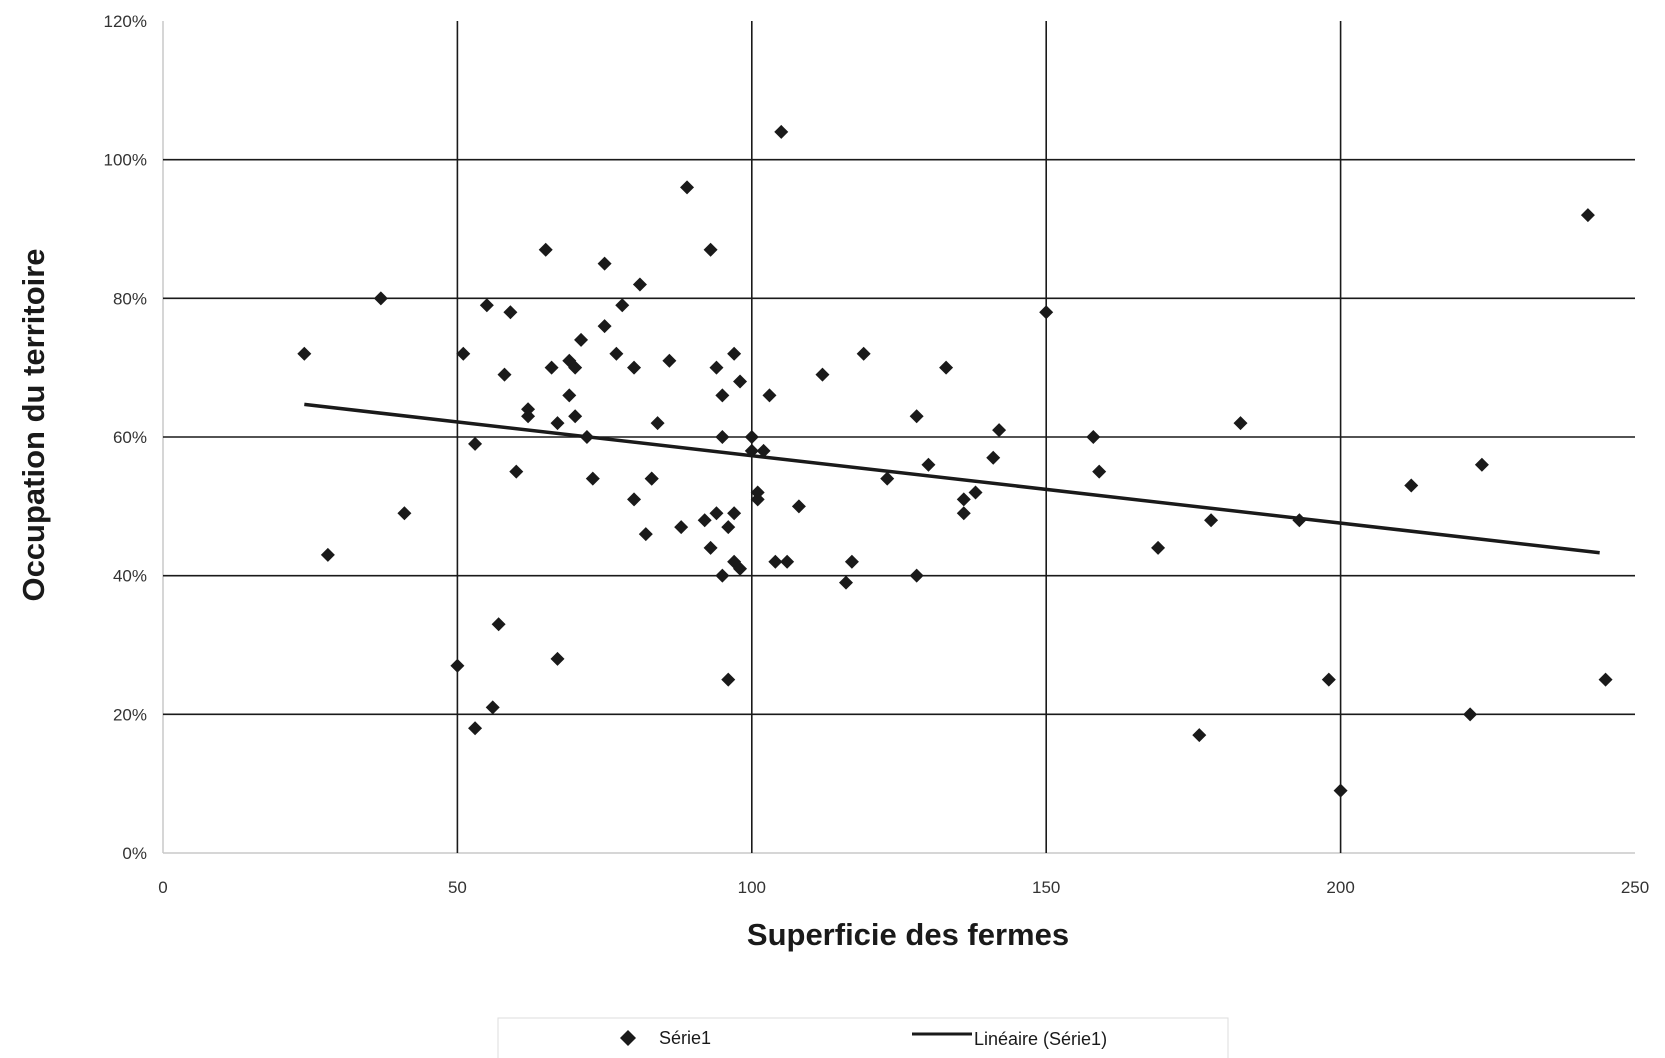 The width and height of the screenshot is (1665, 1058). Describe the element at coordinates (685, 1038) in the screenshot. I see `legend-label-serie1: Série1` at that location.